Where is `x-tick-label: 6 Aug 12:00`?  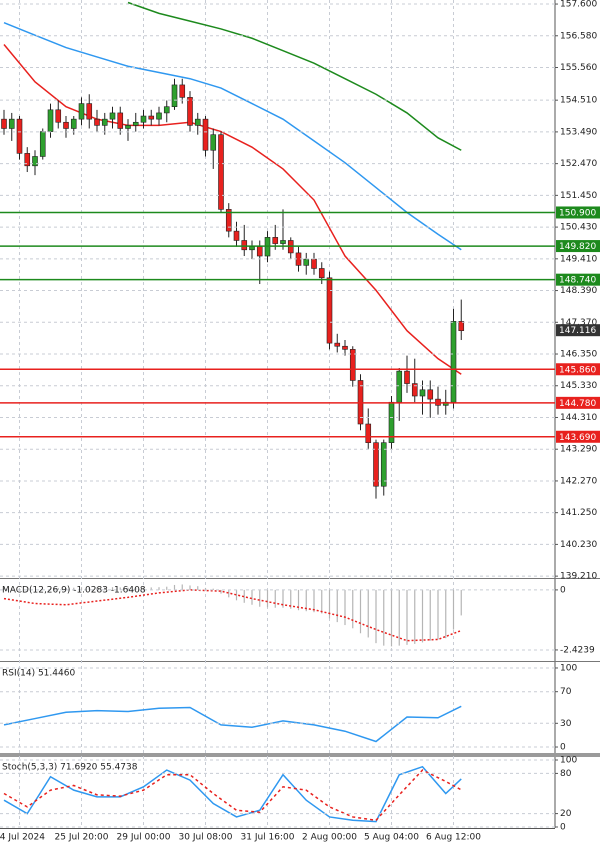
x-tick-label: 6 Aug 12:00 is located at coordinates (453, 838).